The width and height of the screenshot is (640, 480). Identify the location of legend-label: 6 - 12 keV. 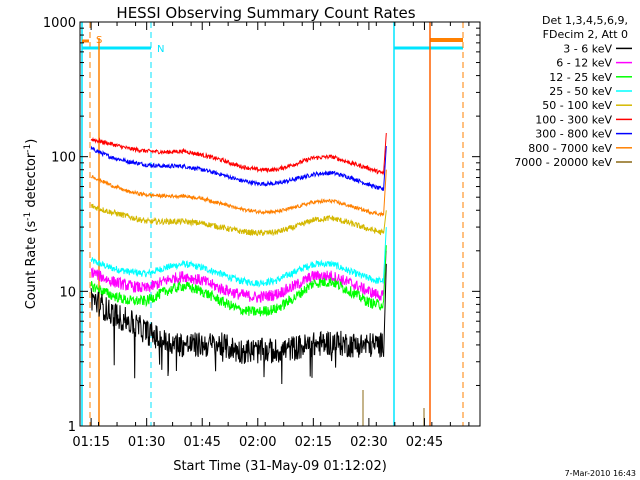
(584, 63).